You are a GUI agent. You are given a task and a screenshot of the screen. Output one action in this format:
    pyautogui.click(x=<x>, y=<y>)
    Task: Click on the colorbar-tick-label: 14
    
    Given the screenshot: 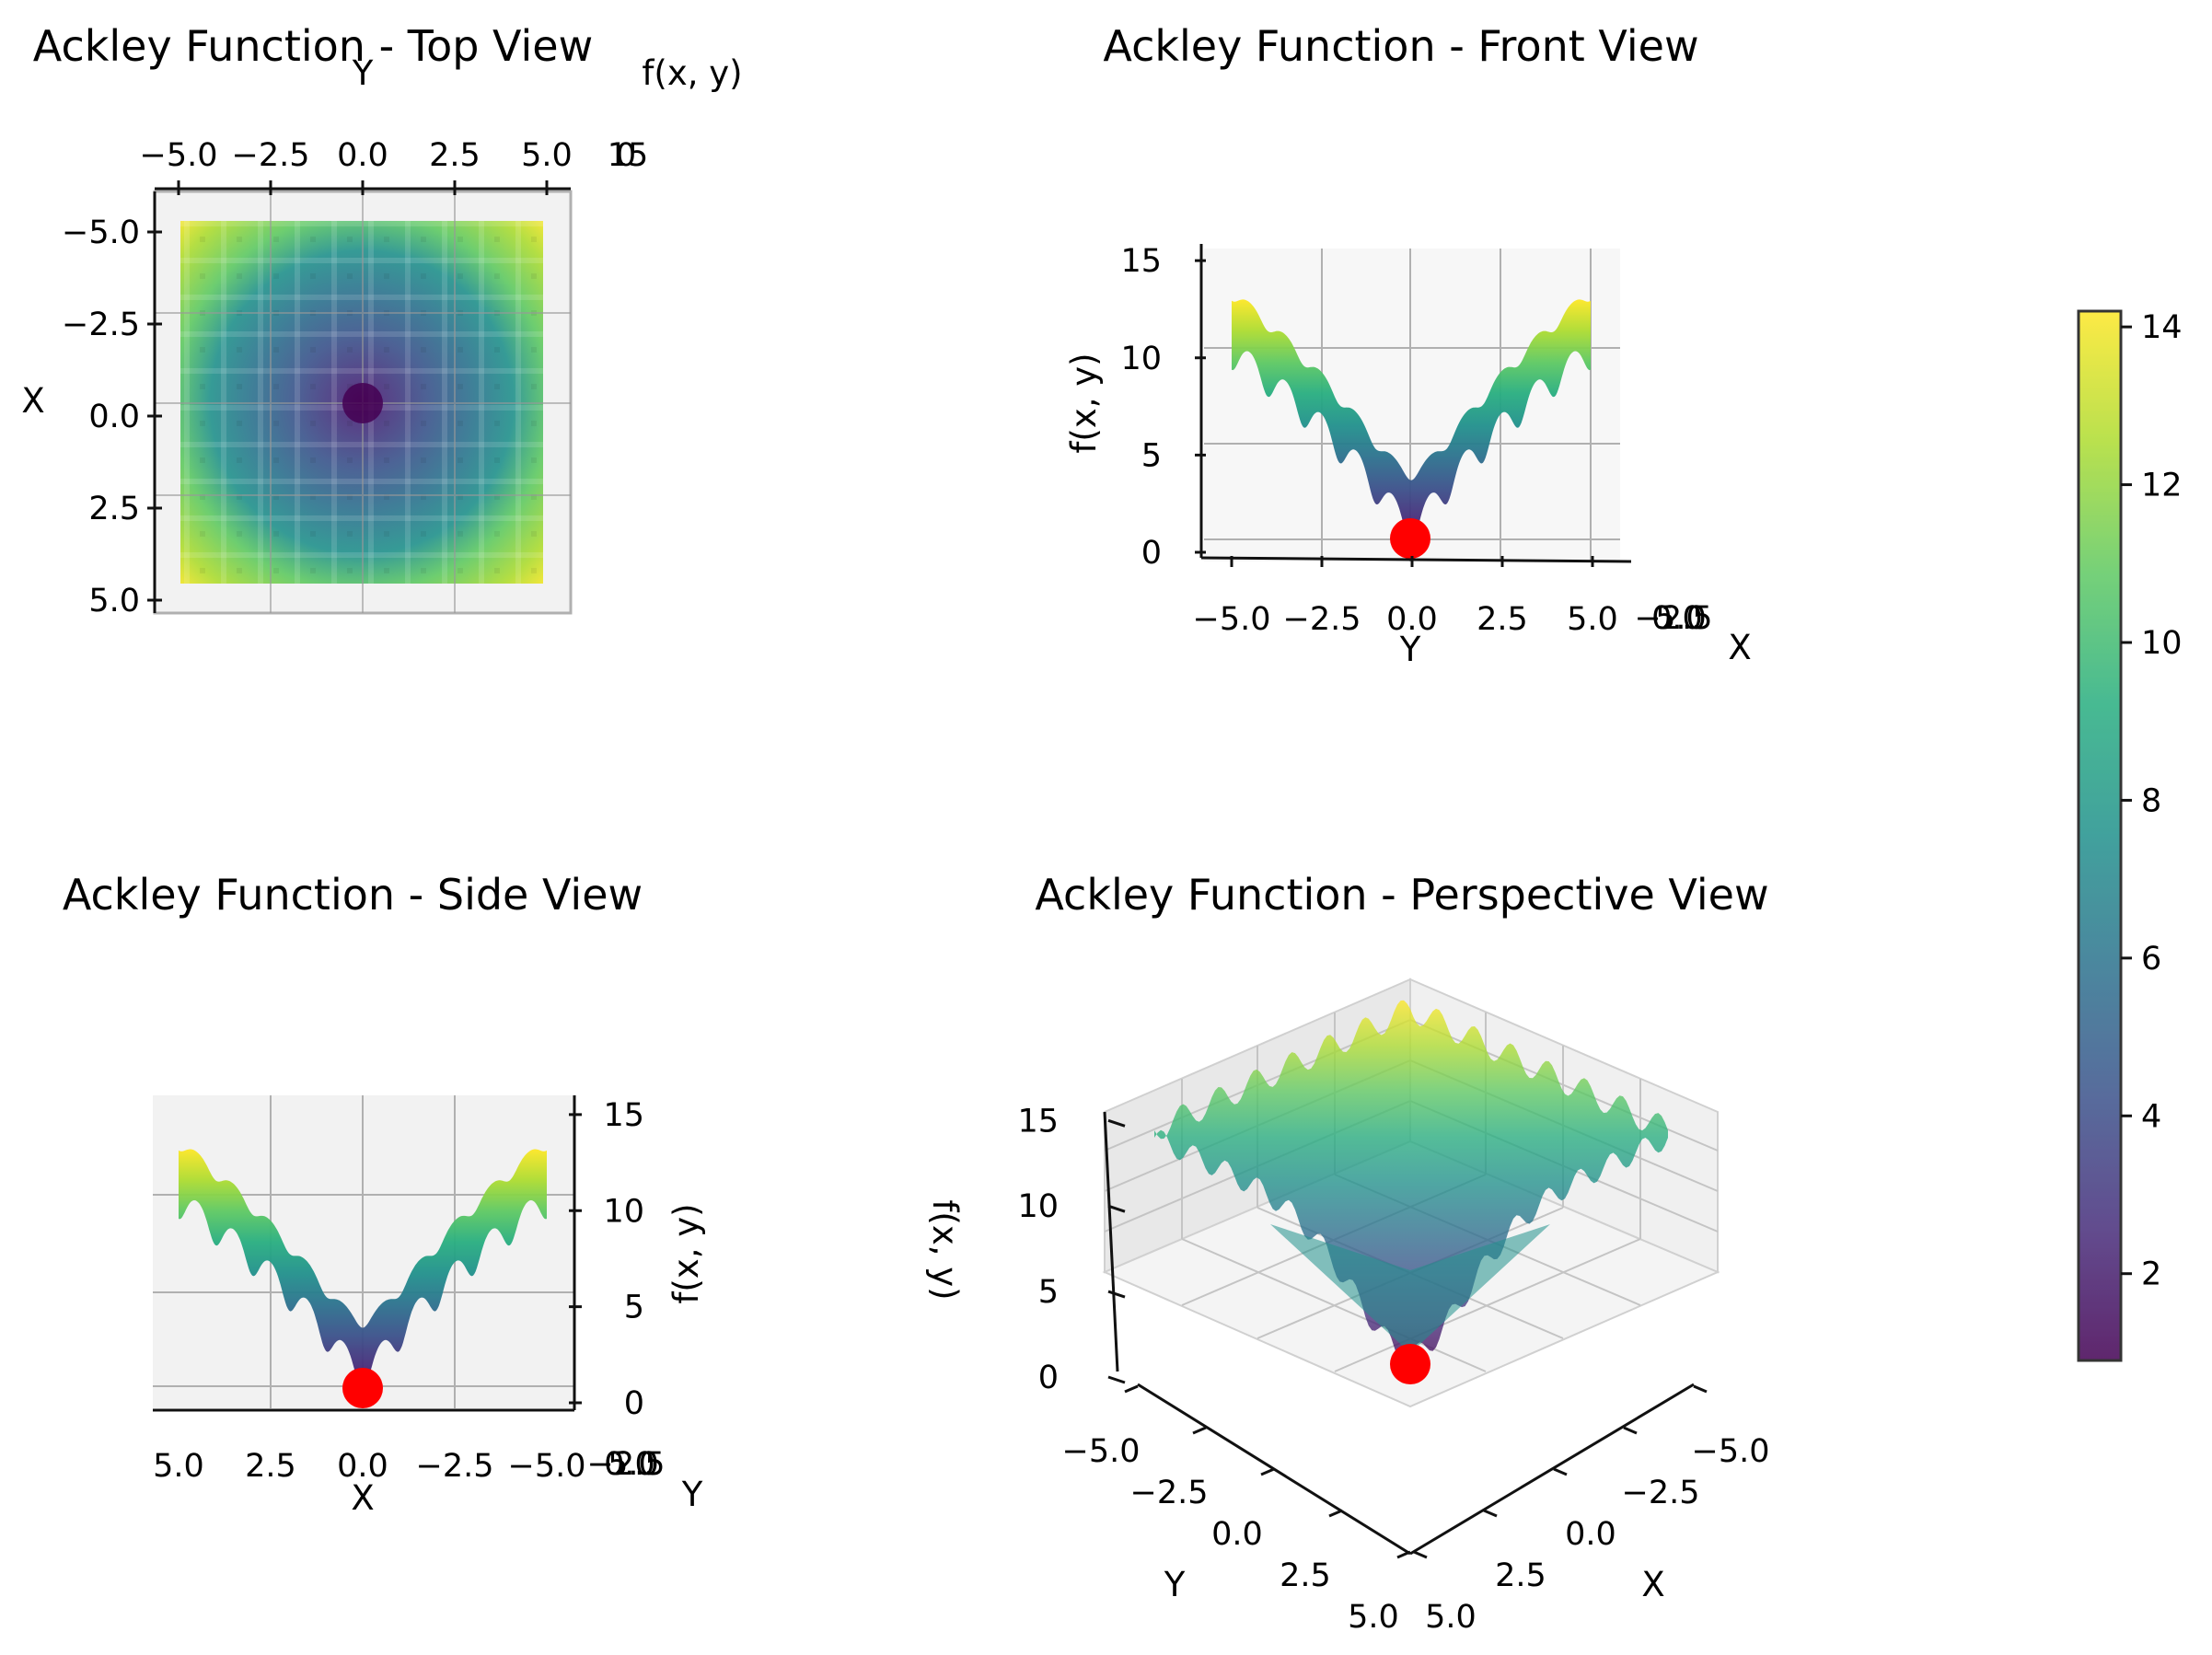 What is the action you would take?
    pyautogui.click(x=2162, y=327)
    